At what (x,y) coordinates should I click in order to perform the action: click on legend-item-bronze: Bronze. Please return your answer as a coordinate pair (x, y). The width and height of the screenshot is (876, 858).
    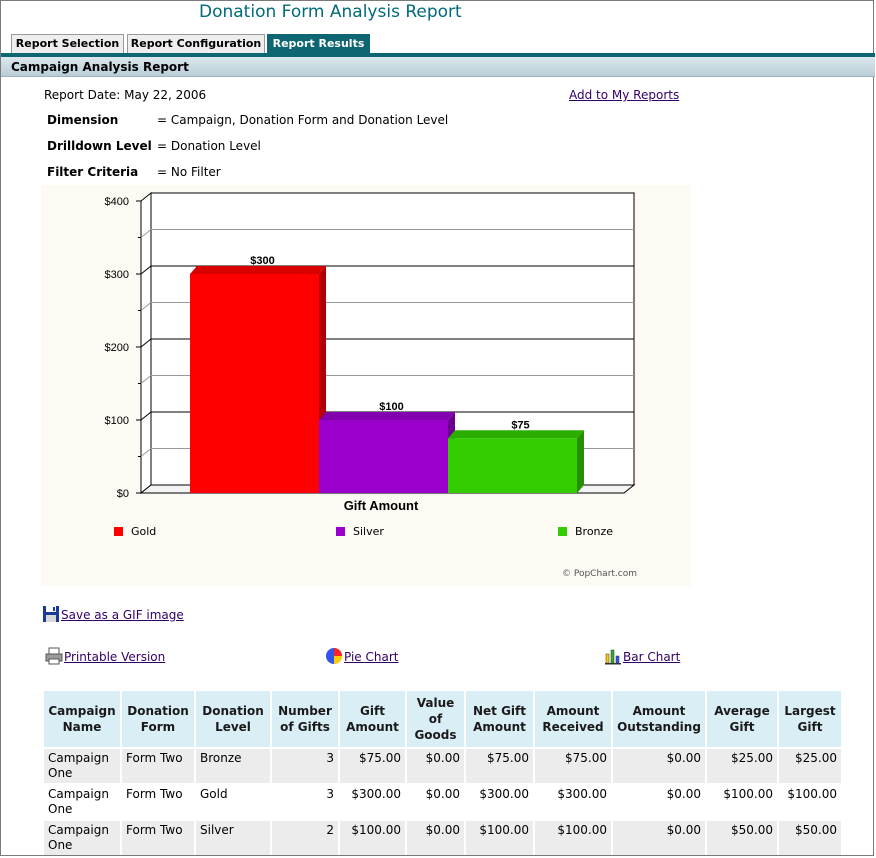
    Looking at the image, I should click on (585, 531).